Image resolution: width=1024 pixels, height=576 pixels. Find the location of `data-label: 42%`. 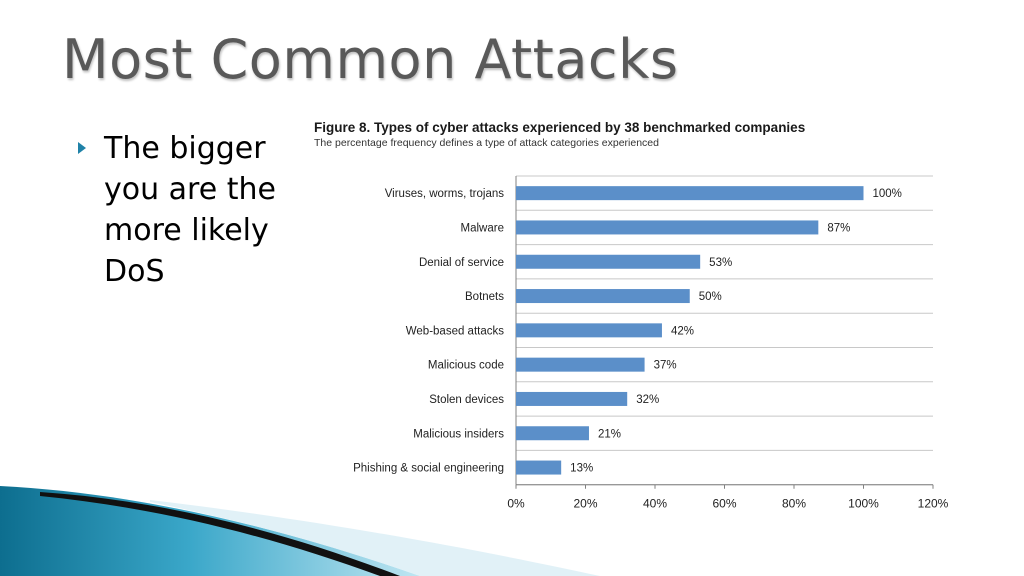

data-label: 42% is located at coordinates (682, 331).